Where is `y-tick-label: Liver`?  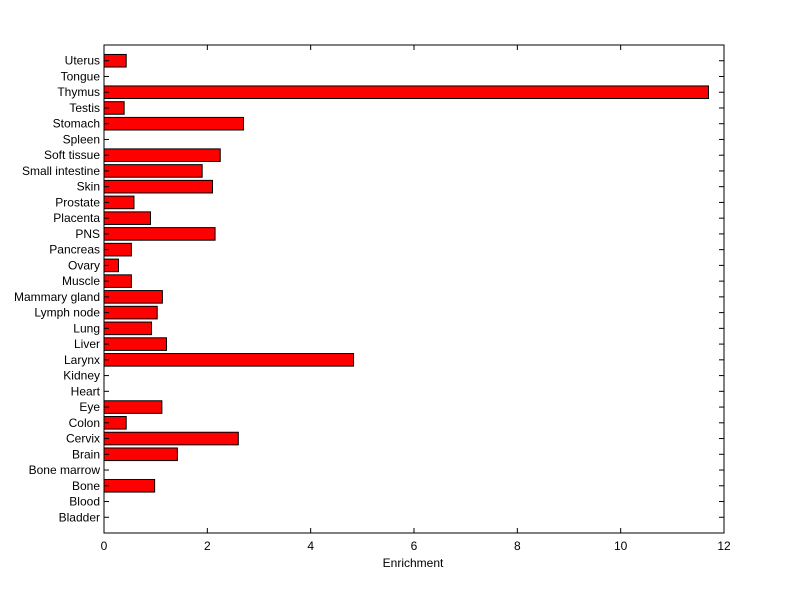 y-tick-label: Liver is located at coordinates (87, 344).